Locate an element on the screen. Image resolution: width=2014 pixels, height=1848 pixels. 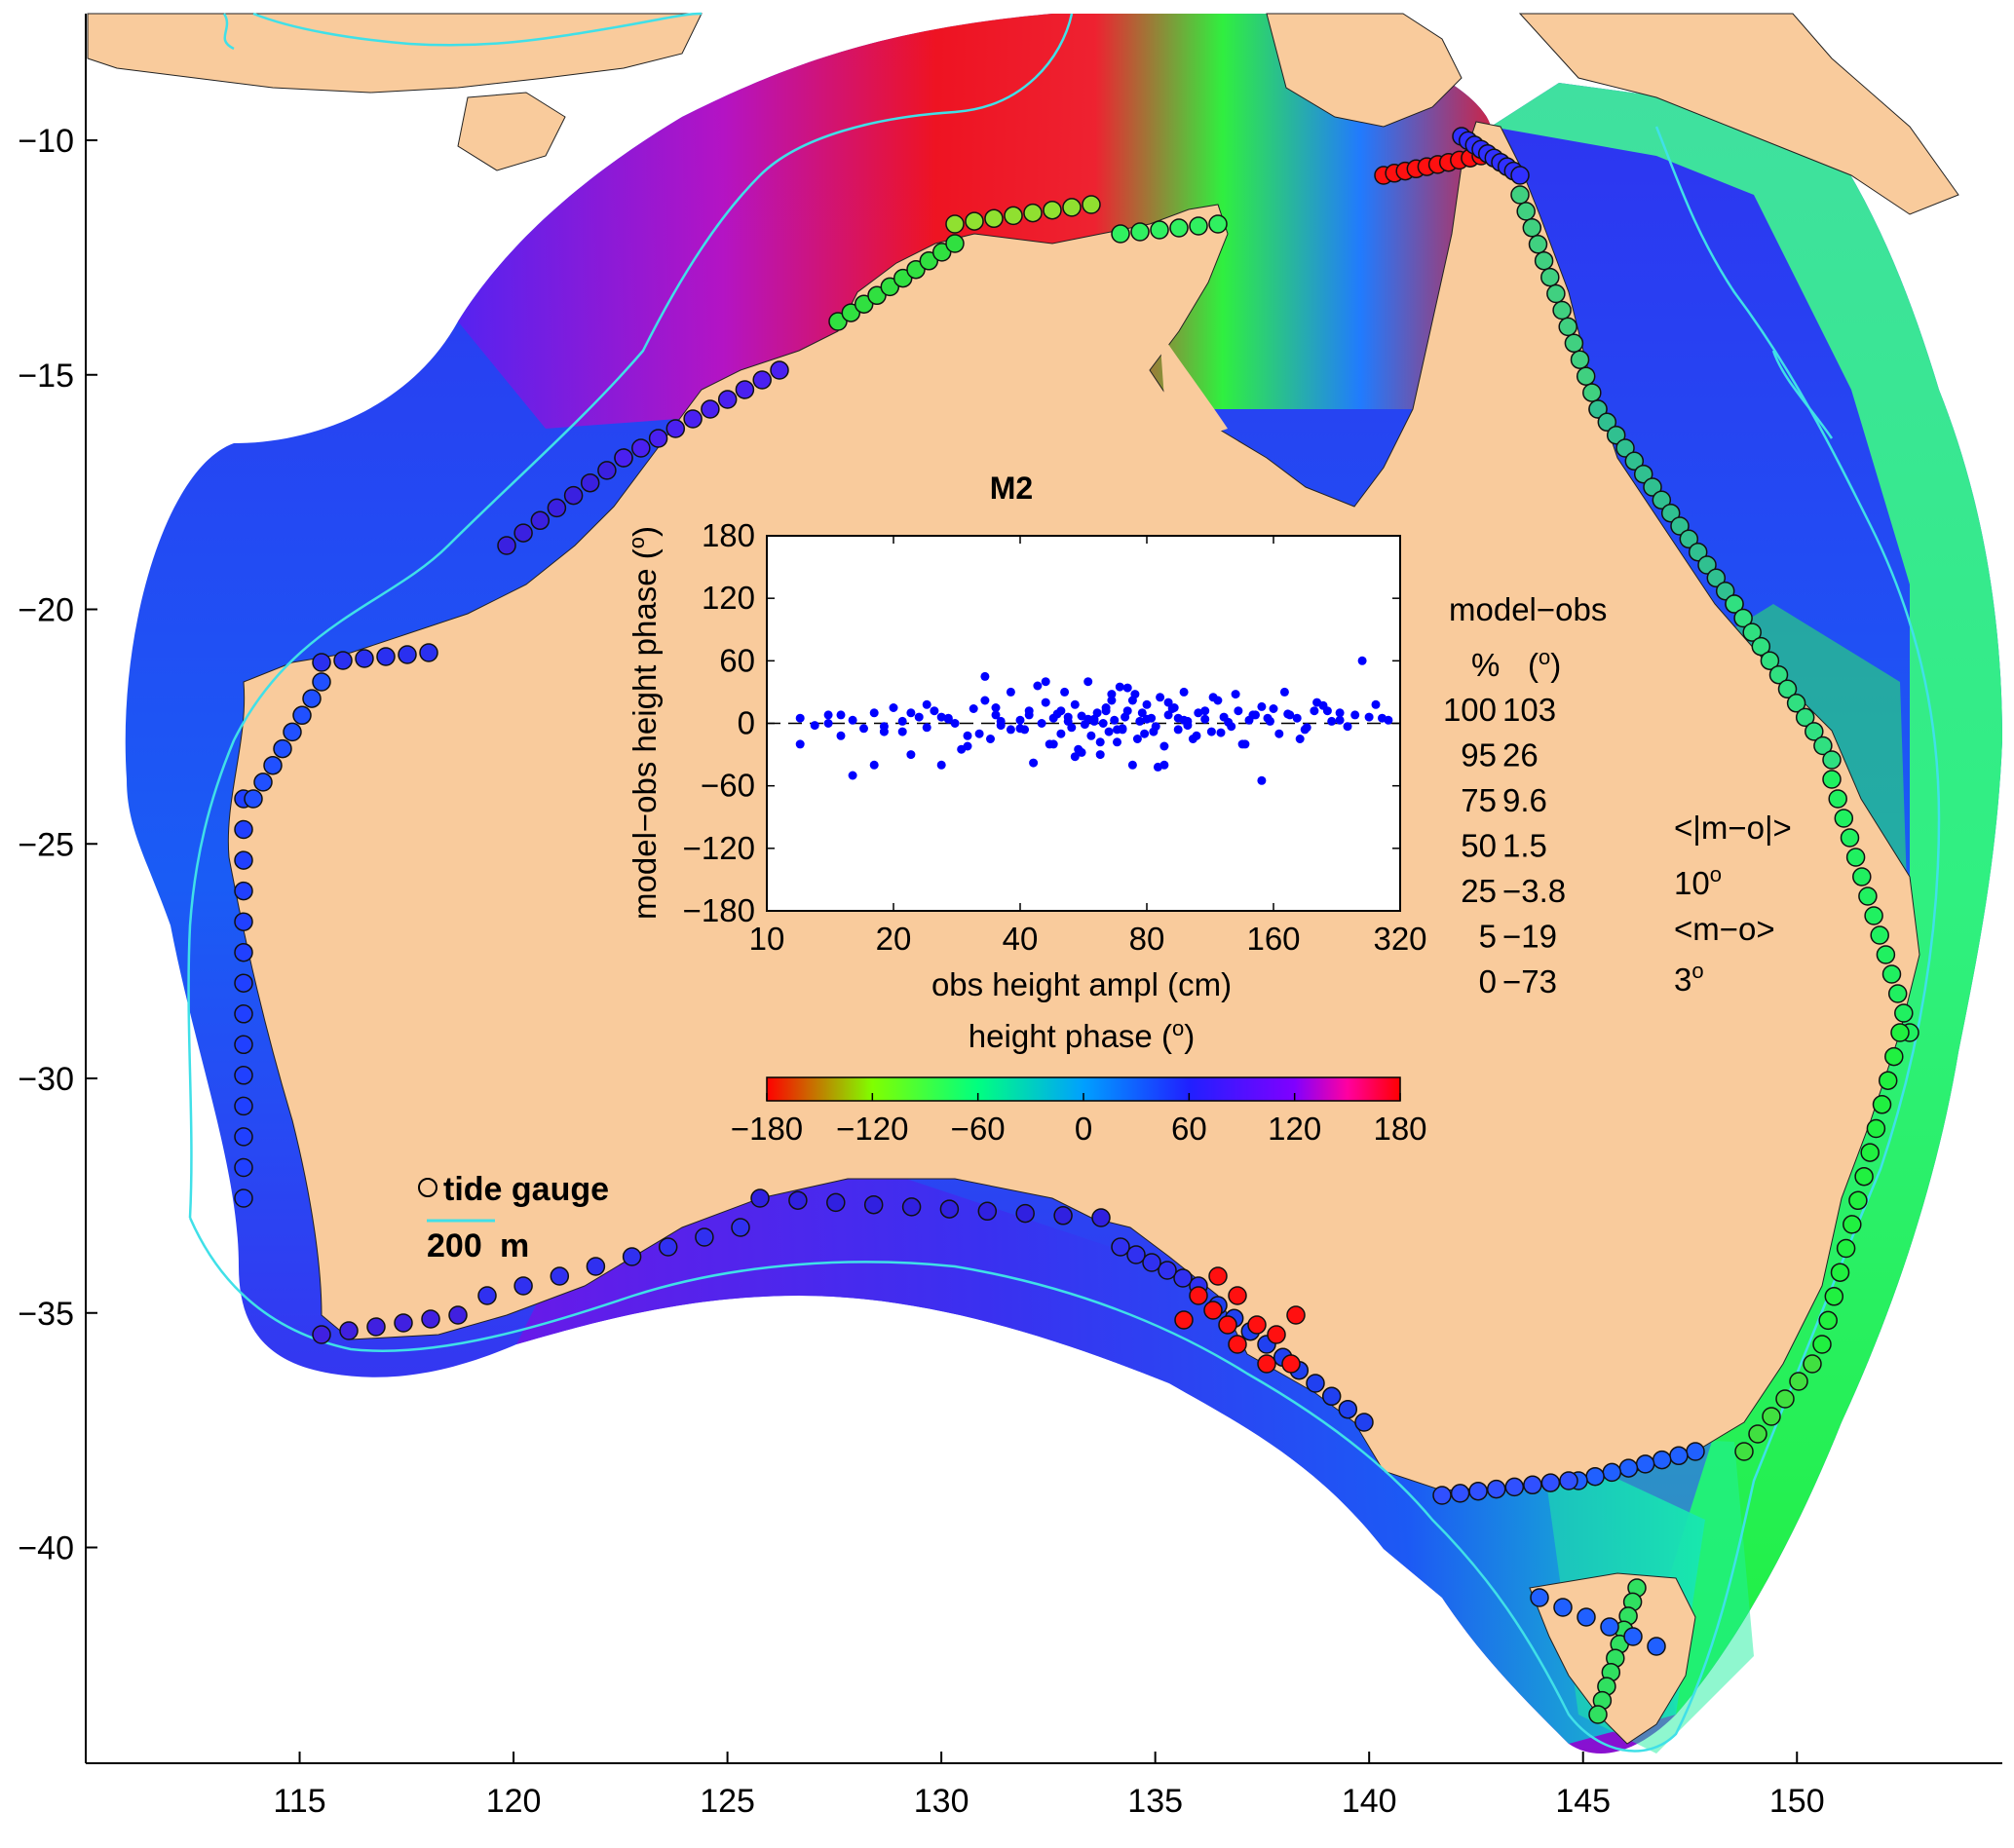
stats-pct: 50 is located at coordinates (1479, 846).